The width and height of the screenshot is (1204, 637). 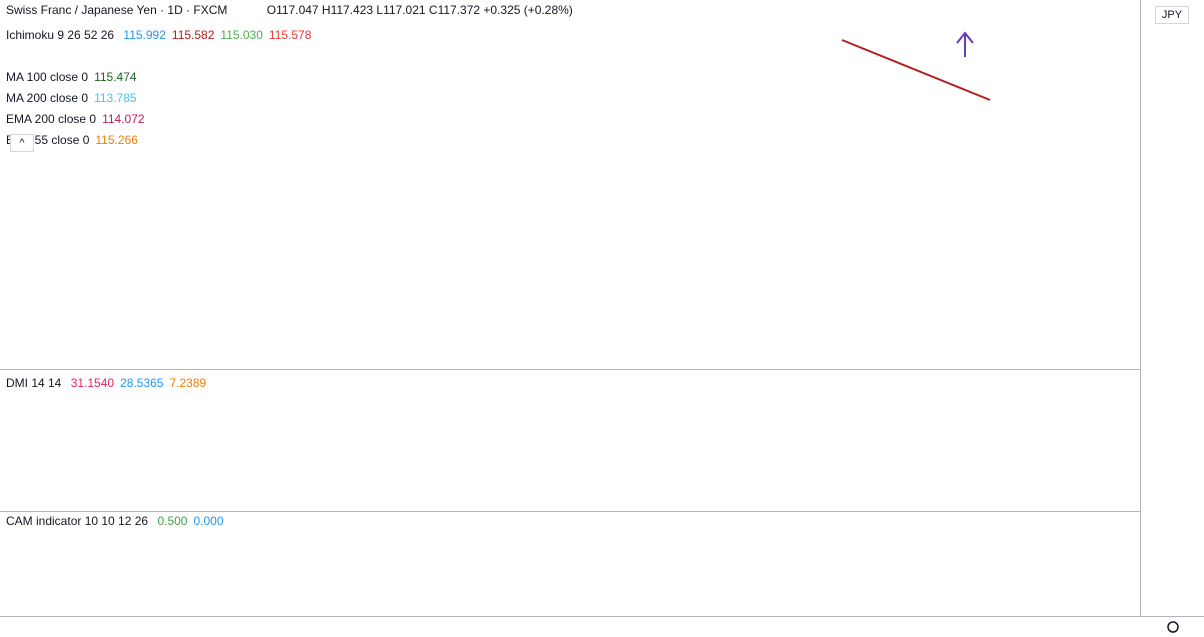 I want to click on symbol-title: Swiss Franc / Japanese Yen · 1D · FXCM, so click(x=117, y=10).